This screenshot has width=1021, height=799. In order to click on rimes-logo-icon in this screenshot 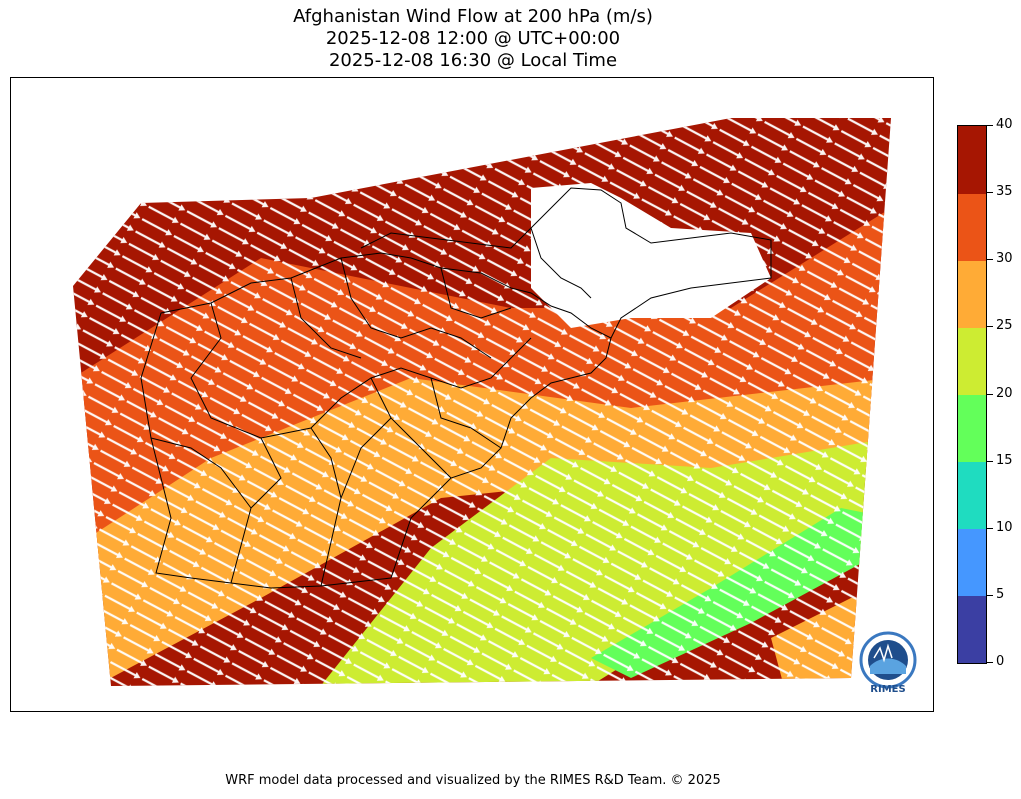, I will do `click(888, 660)`.